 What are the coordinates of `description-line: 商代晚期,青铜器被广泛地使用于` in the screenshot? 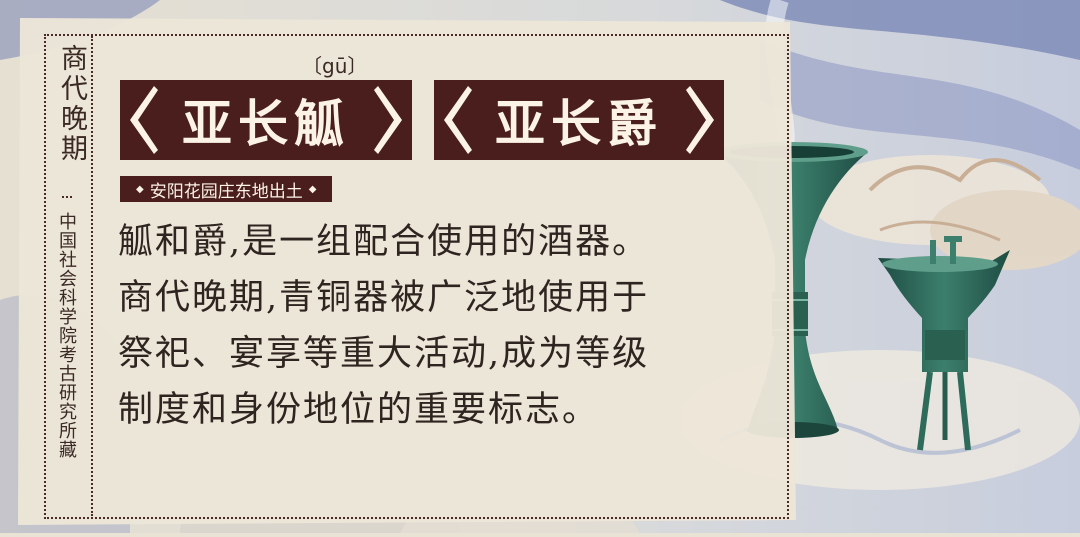 It's located at (384, 298).